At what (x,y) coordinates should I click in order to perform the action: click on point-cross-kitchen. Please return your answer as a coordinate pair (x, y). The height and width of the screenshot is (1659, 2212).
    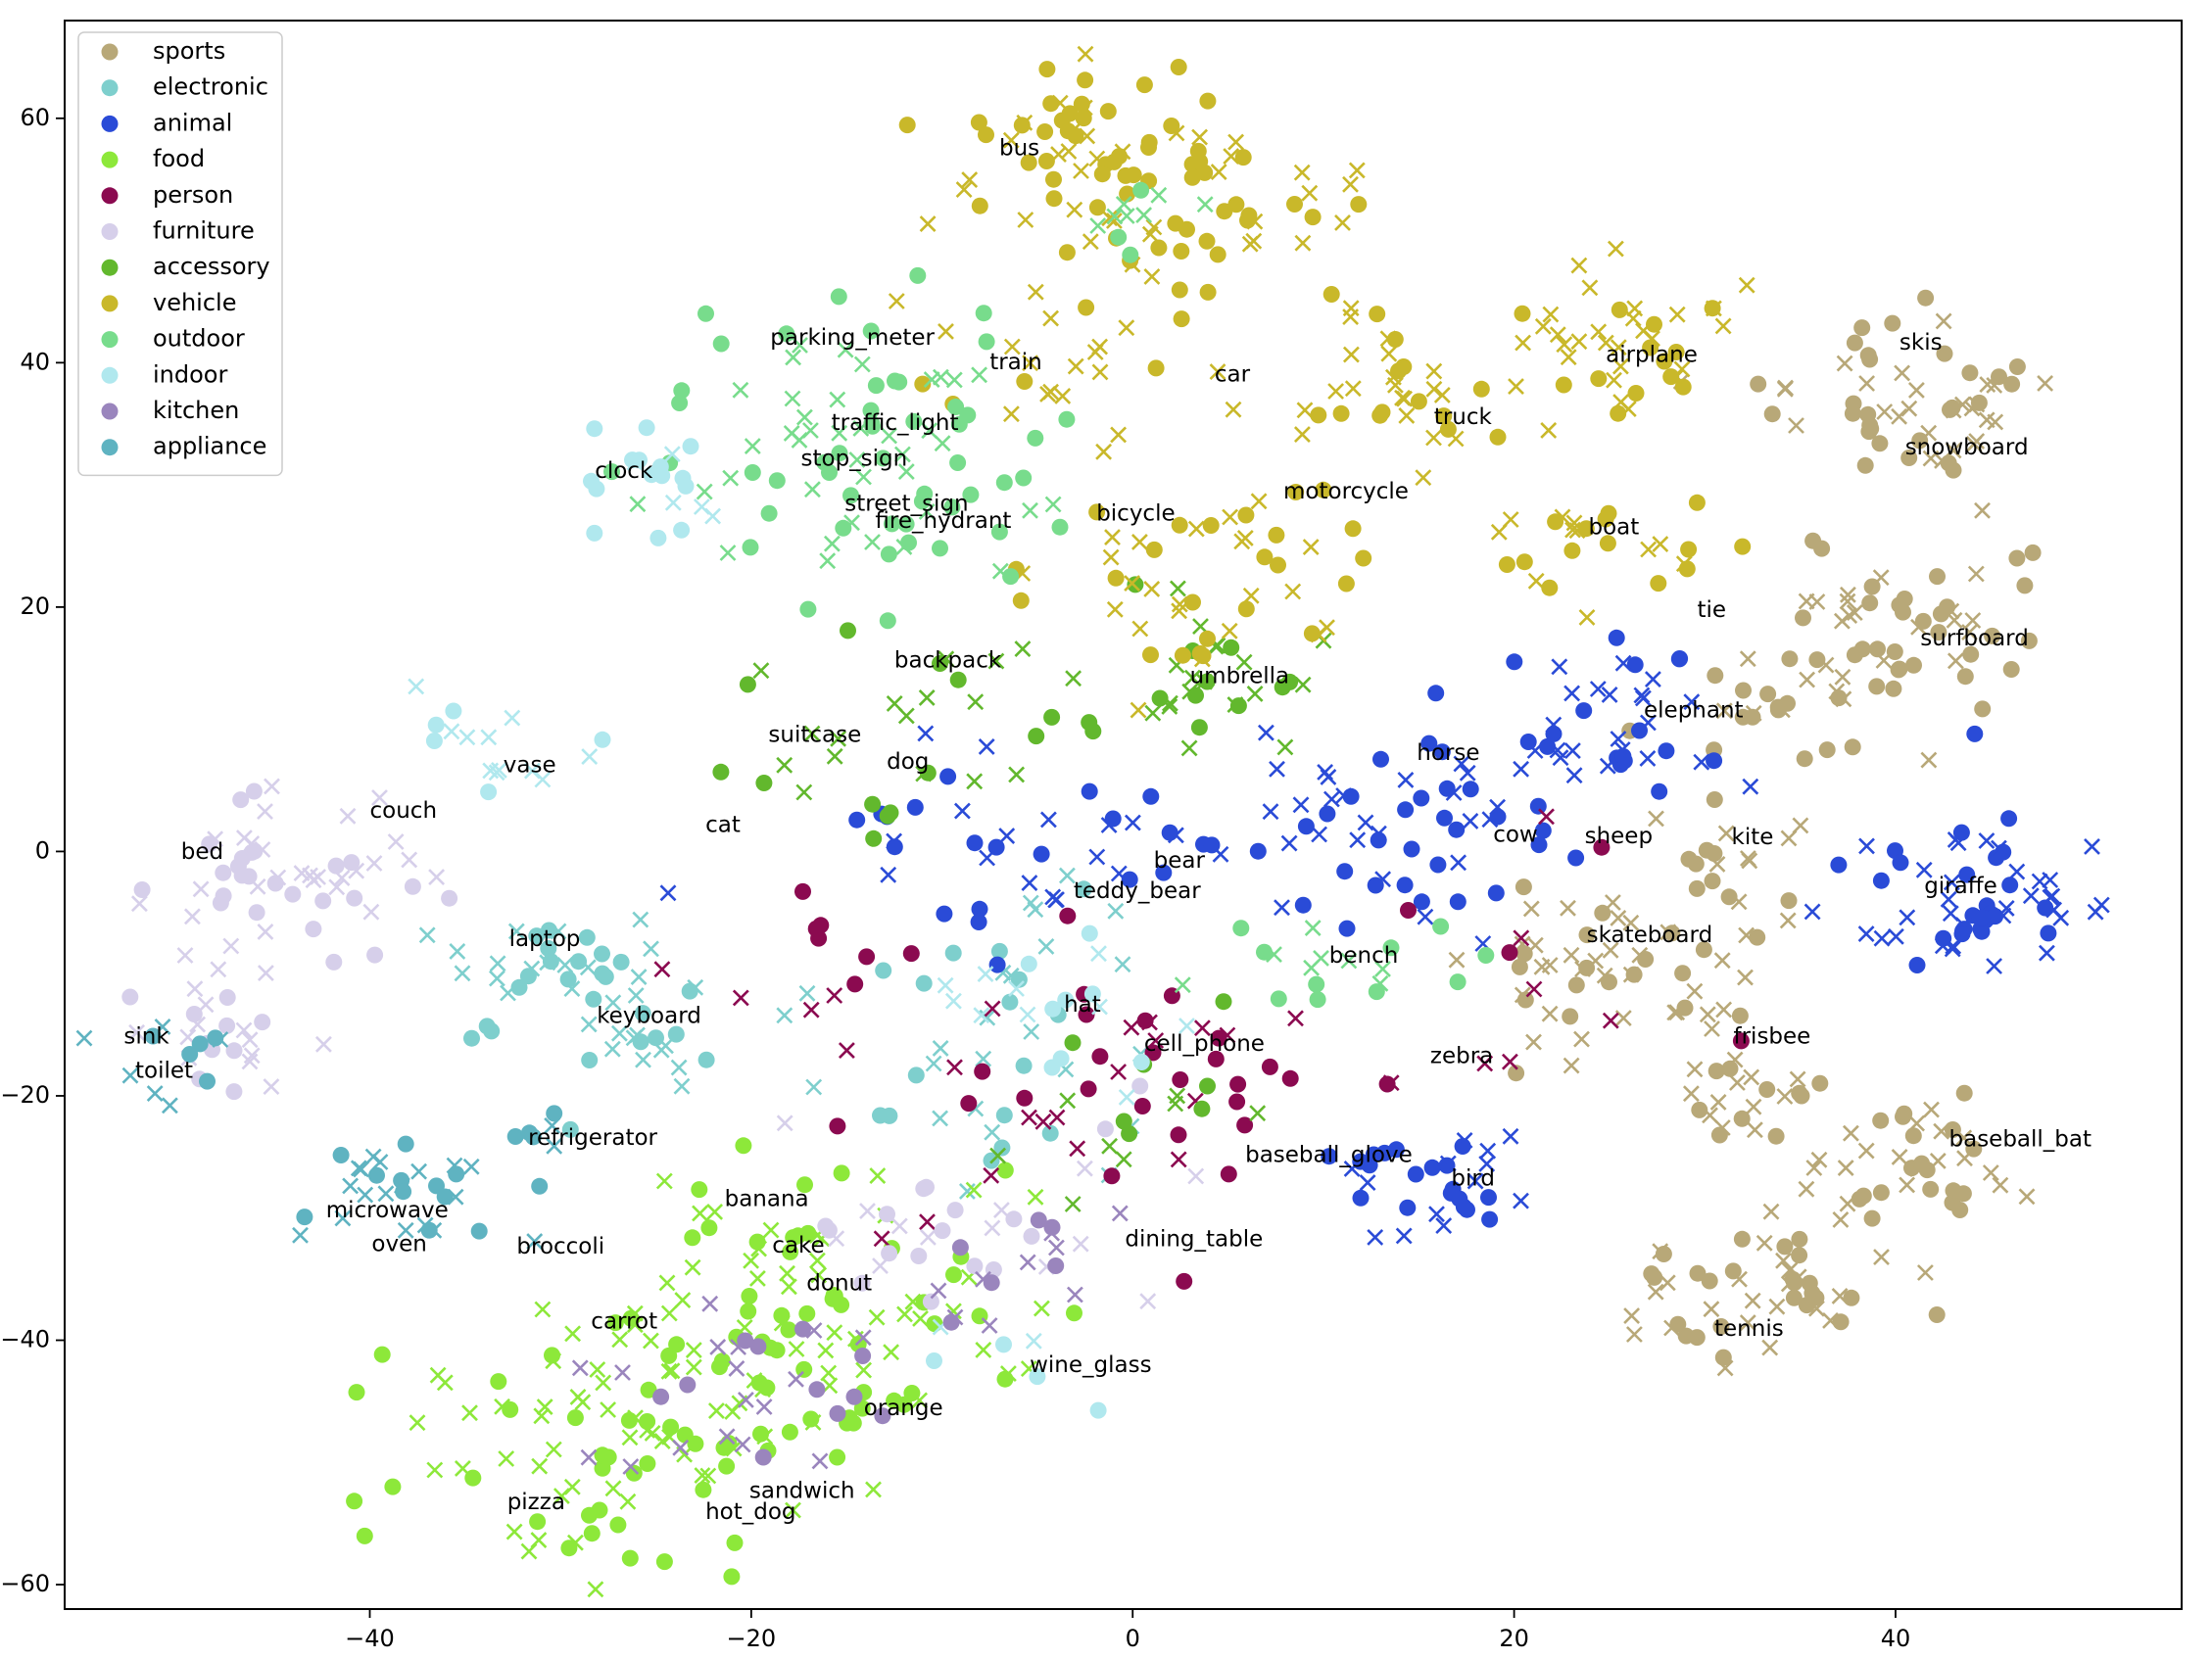
    Looking at the image, I should click on (718, 1346).